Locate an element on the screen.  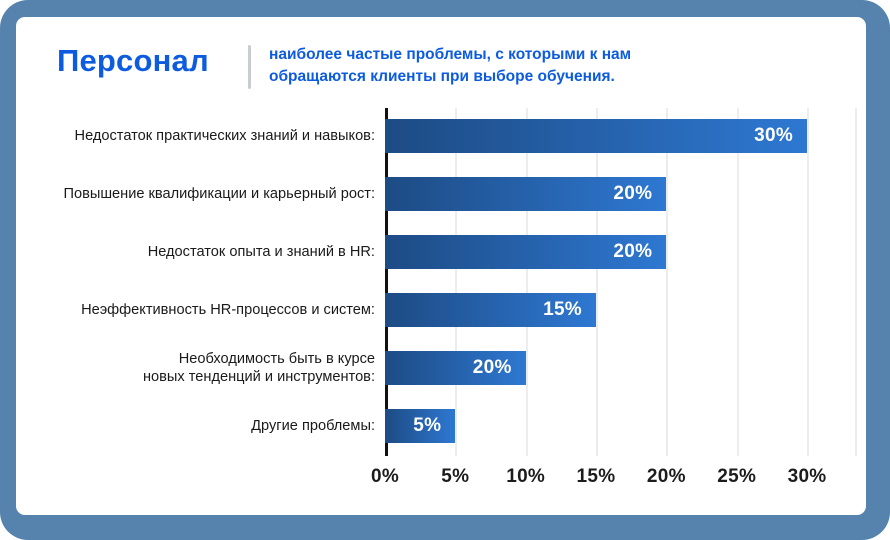
header-divider is located at coordinates (249, 67).